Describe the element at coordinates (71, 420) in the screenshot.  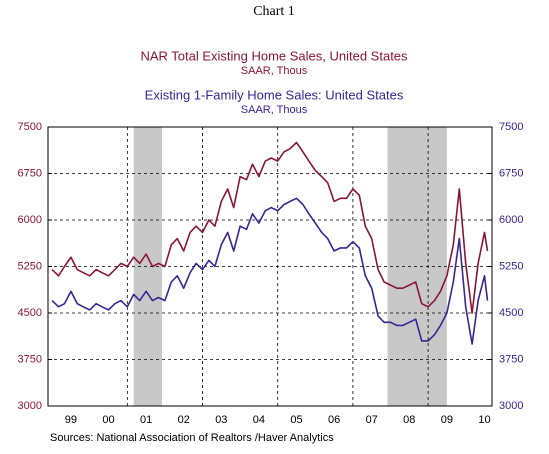
I see `x-tick-label: 99` at that location.